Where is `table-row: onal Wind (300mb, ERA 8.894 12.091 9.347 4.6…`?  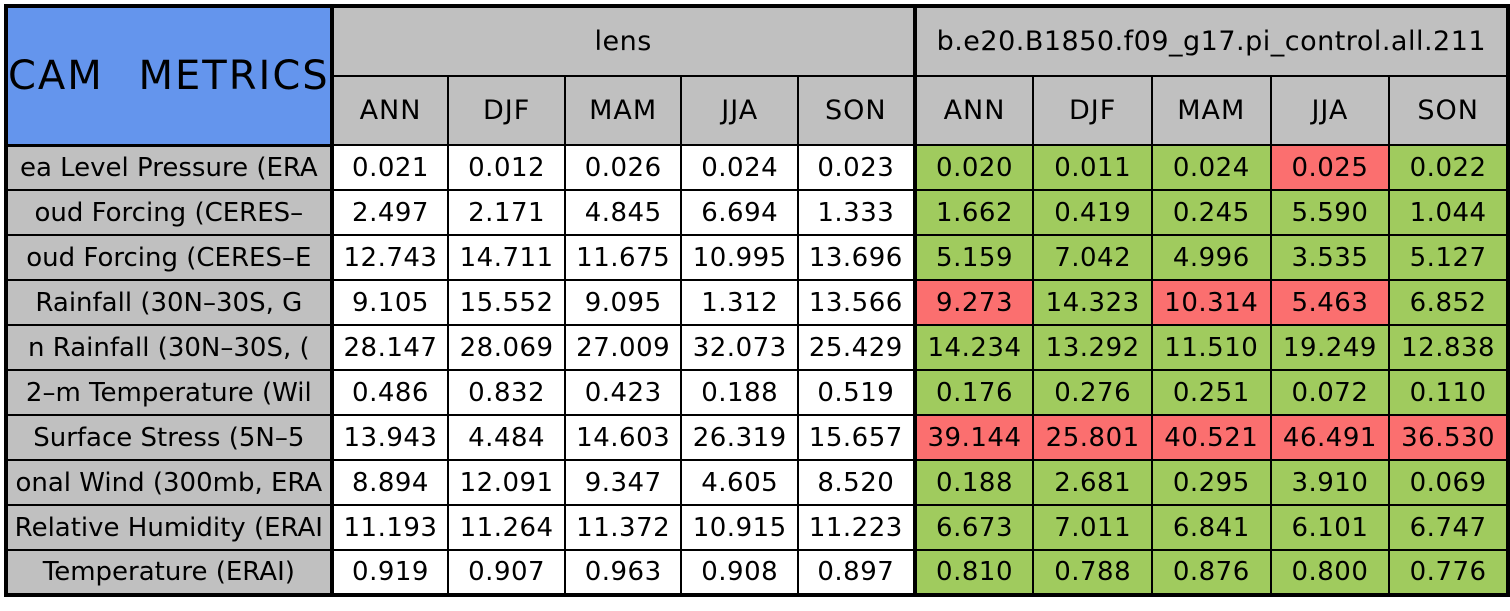
table-row: onal Wind (300mb, ERA 8.894 12.091 9.347 4.6… is located at coordinates (757, 482).